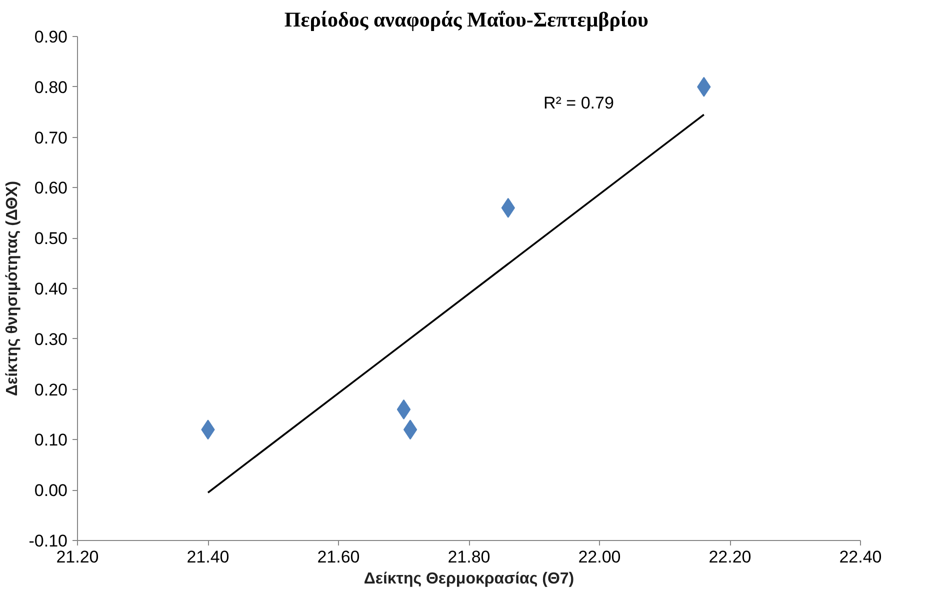 This screenshot has width=931, height=606. What do you see at coordinates (51, 440) in the screenshot?
I see `y-tick-label: 0.10` at bounding box center [51, 440].